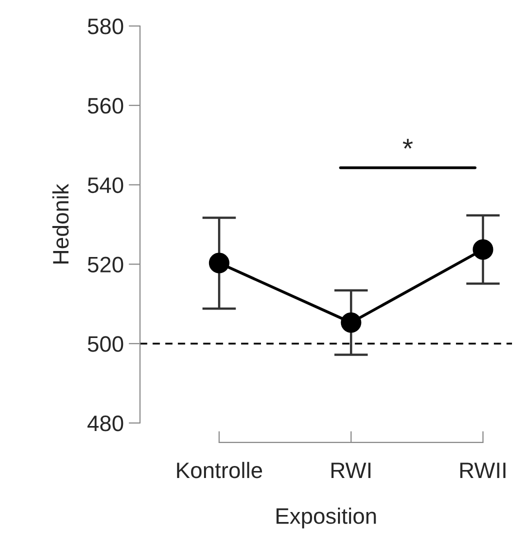 This screenshot has height=555, width=518. I want to click on x-tick-label: RWII, so click(483, 470).